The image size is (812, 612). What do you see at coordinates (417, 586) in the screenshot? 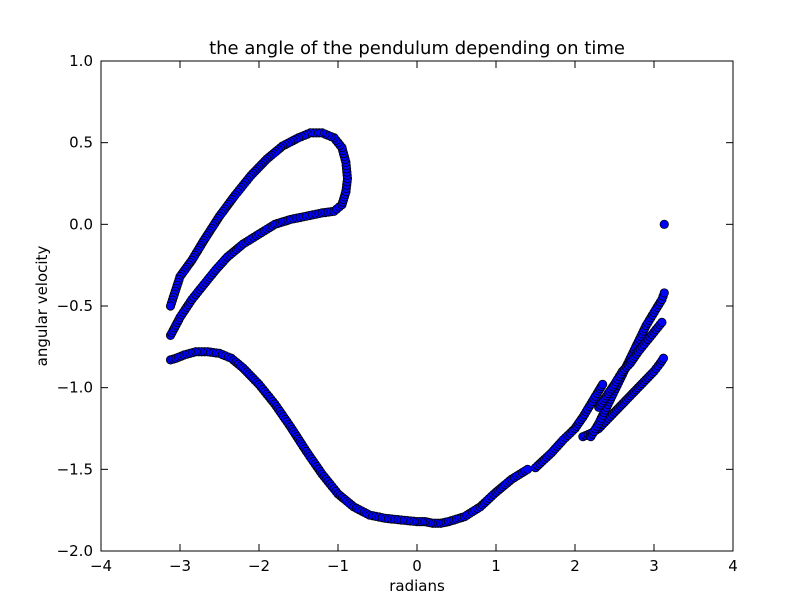
I see `x-axis-label: radians` at bounding box center [417, 586].